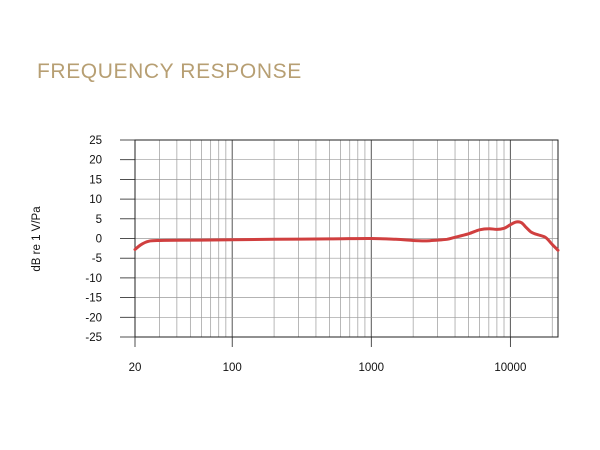  I want to click on x-tick-label: 10000, so click(510, 368).